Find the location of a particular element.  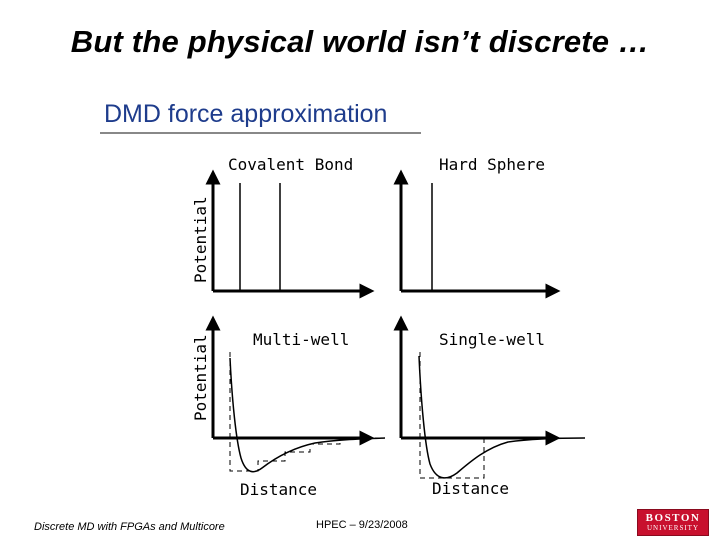

boston-university-logo: BOSTON UNIVERSITY is located at coordinates (673, 522).